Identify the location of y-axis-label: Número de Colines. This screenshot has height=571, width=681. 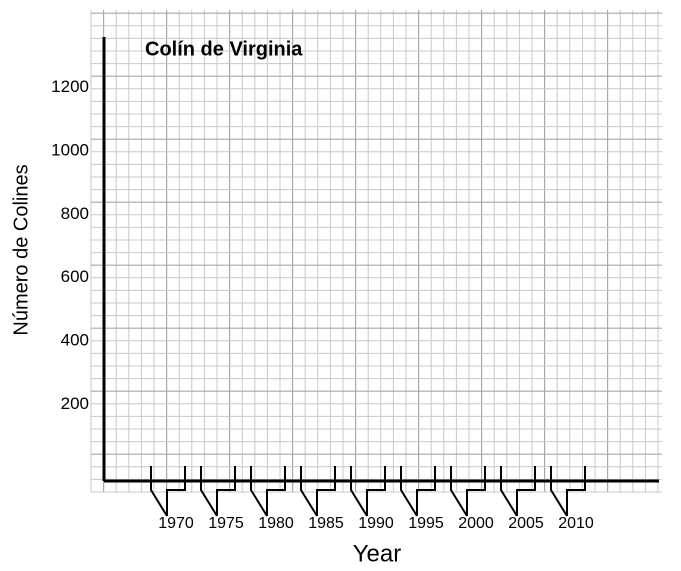
(21, 249).